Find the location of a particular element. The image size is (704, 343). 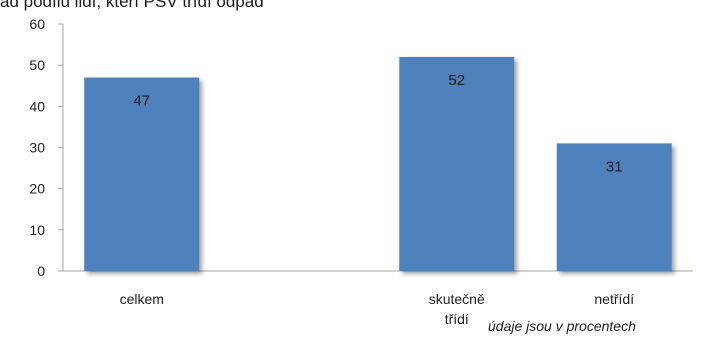

category-label: třídí is located at coordinates (457, 319).